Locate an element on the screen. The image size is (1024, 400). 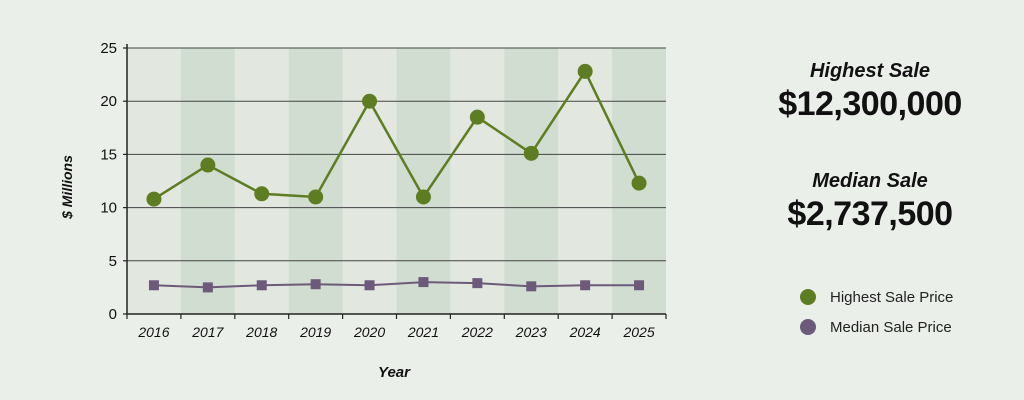
x-tick-label: 2023 is located at coordinates (531, 332).